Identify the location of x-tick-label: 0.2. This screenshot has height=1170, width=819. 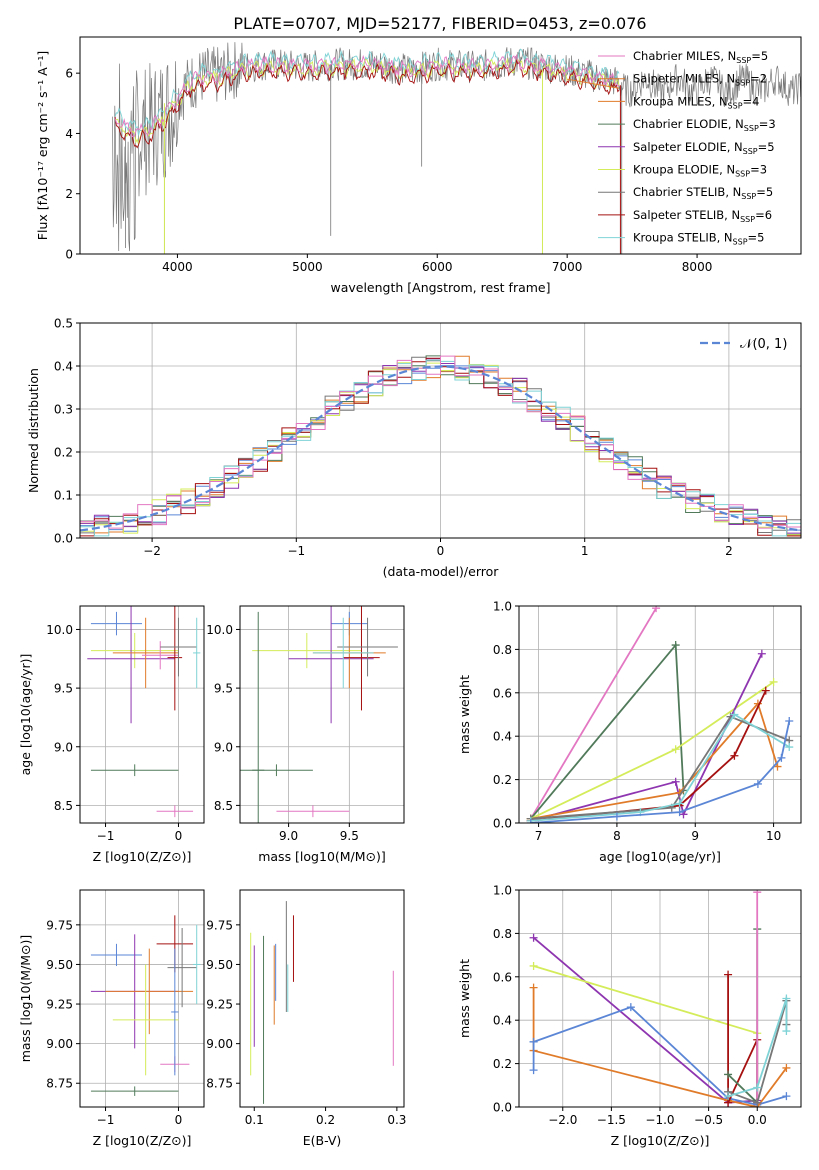
(325, 1120).